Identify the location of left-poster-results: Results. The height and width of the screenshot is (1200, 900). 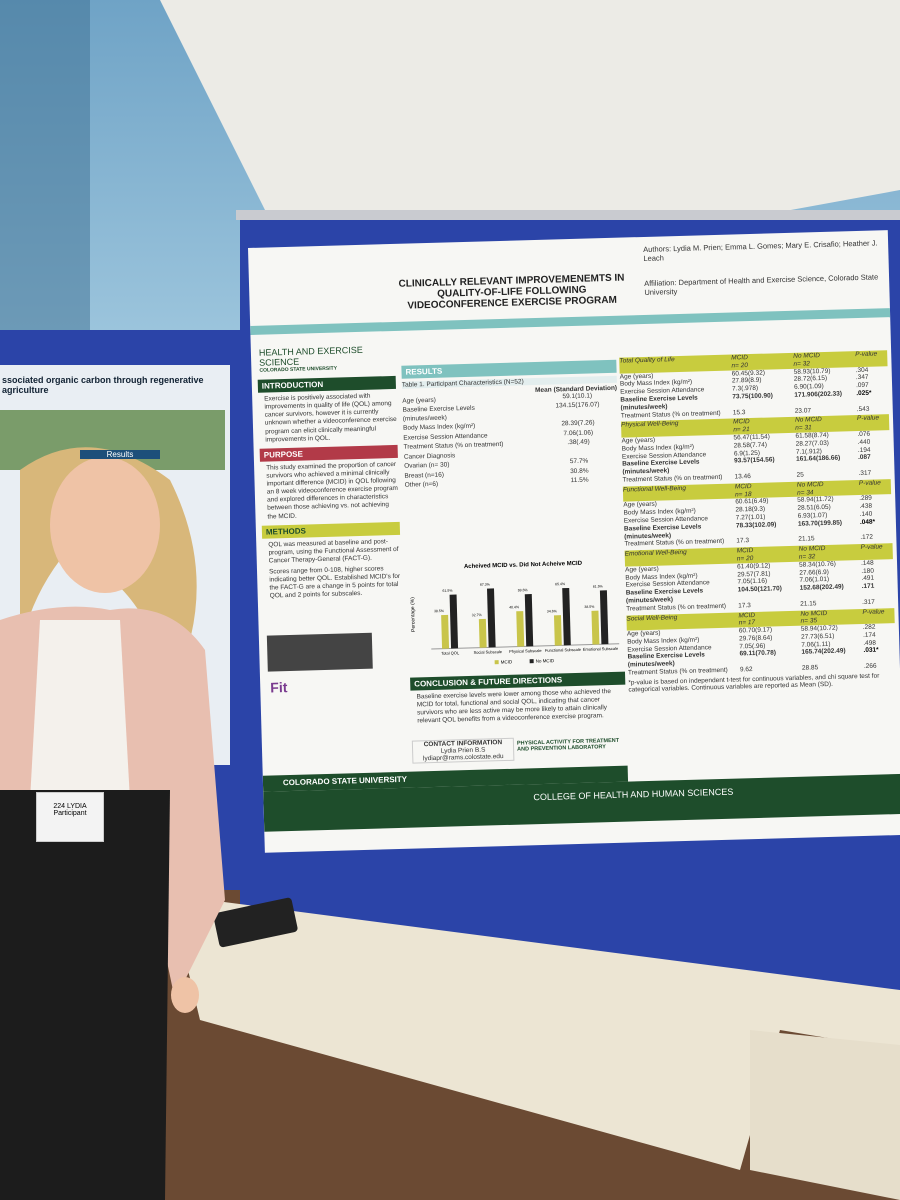
(120, 454).